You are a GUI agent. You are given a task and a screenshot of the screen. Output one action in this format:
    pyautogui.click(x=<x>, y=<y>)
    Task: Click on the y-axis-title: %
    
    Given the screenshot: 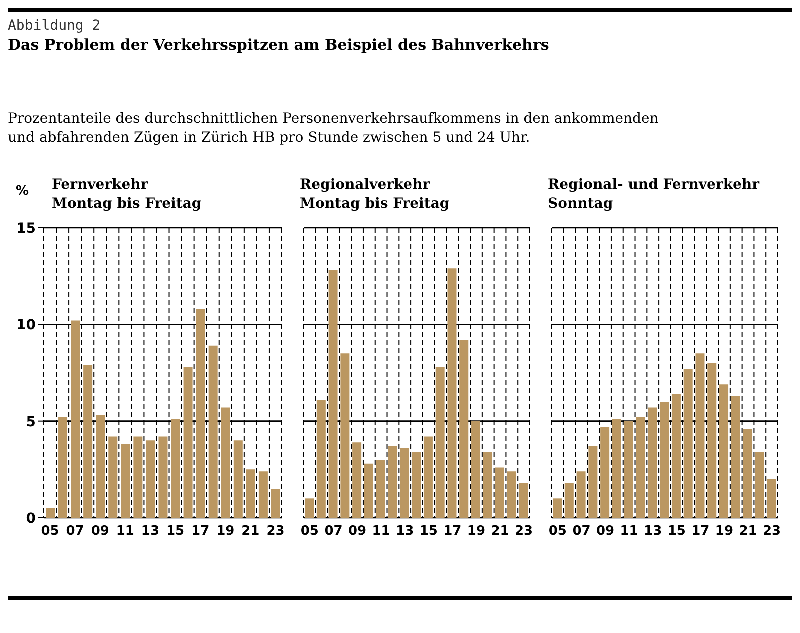 What is the action you would take?
    pyautogui.click(x=23, y=191)
    